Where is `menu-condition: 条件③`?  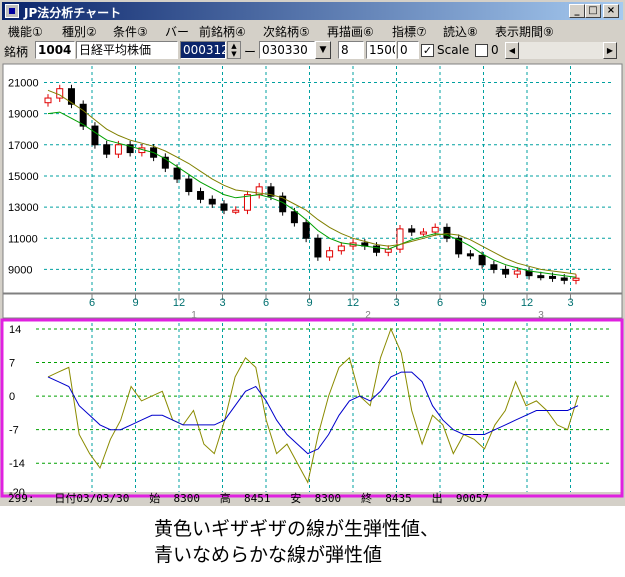
menu-condition: 条件③ is located at coordinates (130, 32).